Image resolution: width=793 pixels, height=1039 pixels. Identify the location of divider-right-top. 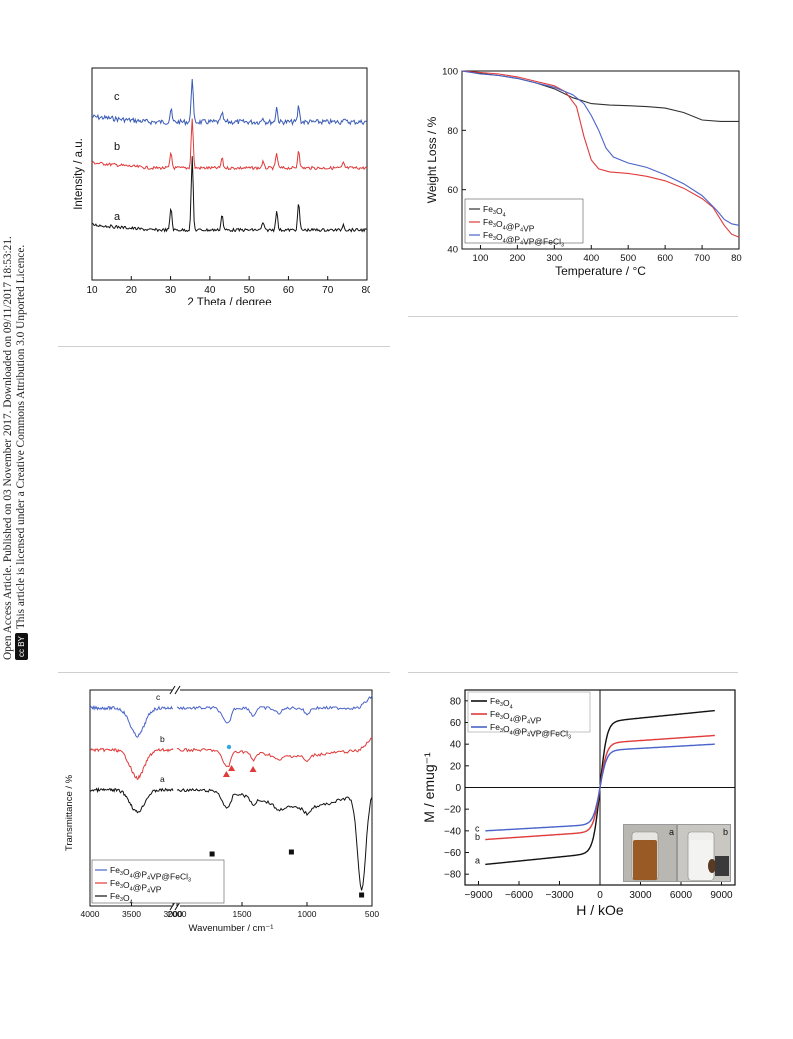
(573, 316).